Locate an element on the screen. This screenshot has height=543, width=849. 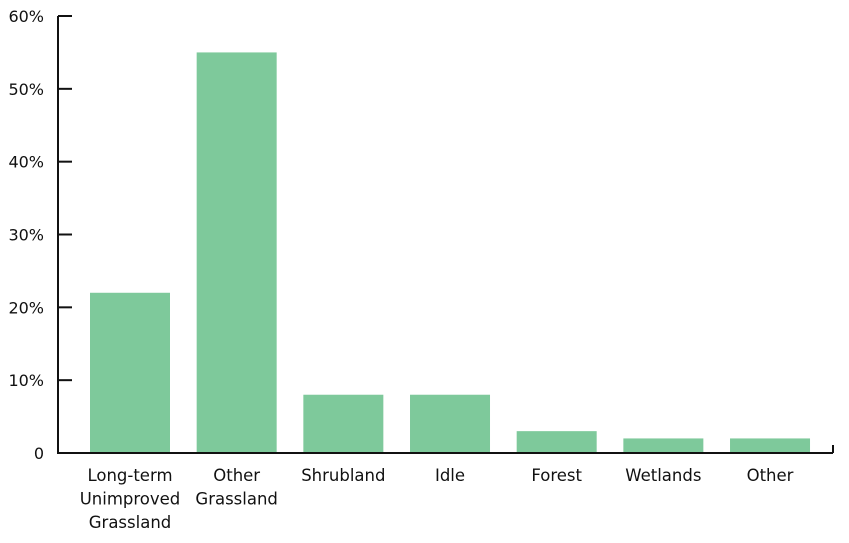
y-tick-label: 30% is located at coordinates (26, 235).